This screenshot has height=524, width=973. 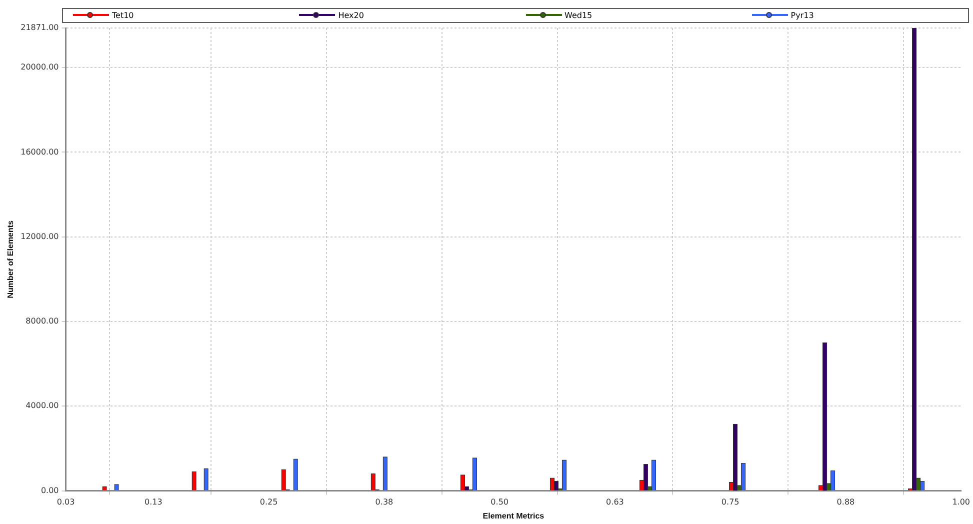 I want to click on x-tick-label: 0.75, so click(x=730, y=502).